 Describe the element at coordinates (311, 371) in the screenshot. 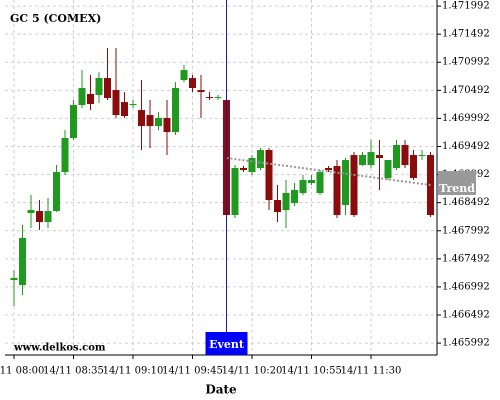

I see `x-tick-label: 14/11 10:55` at that location.